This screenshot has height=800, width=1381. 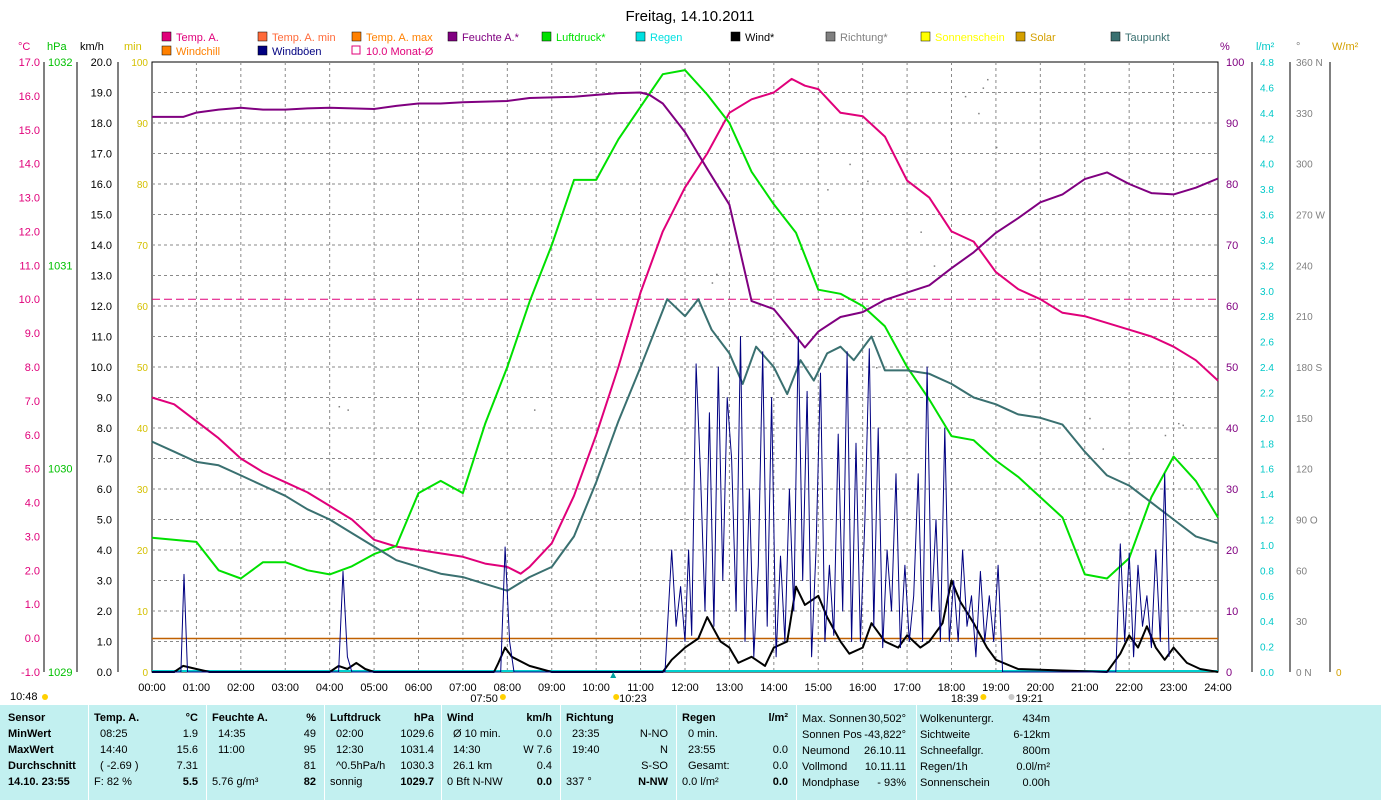 What do you see at coordinates (1267, 648) in the screenshot?
I see `rain-tick-label: 0.2` at bounding box center [1267, 648].